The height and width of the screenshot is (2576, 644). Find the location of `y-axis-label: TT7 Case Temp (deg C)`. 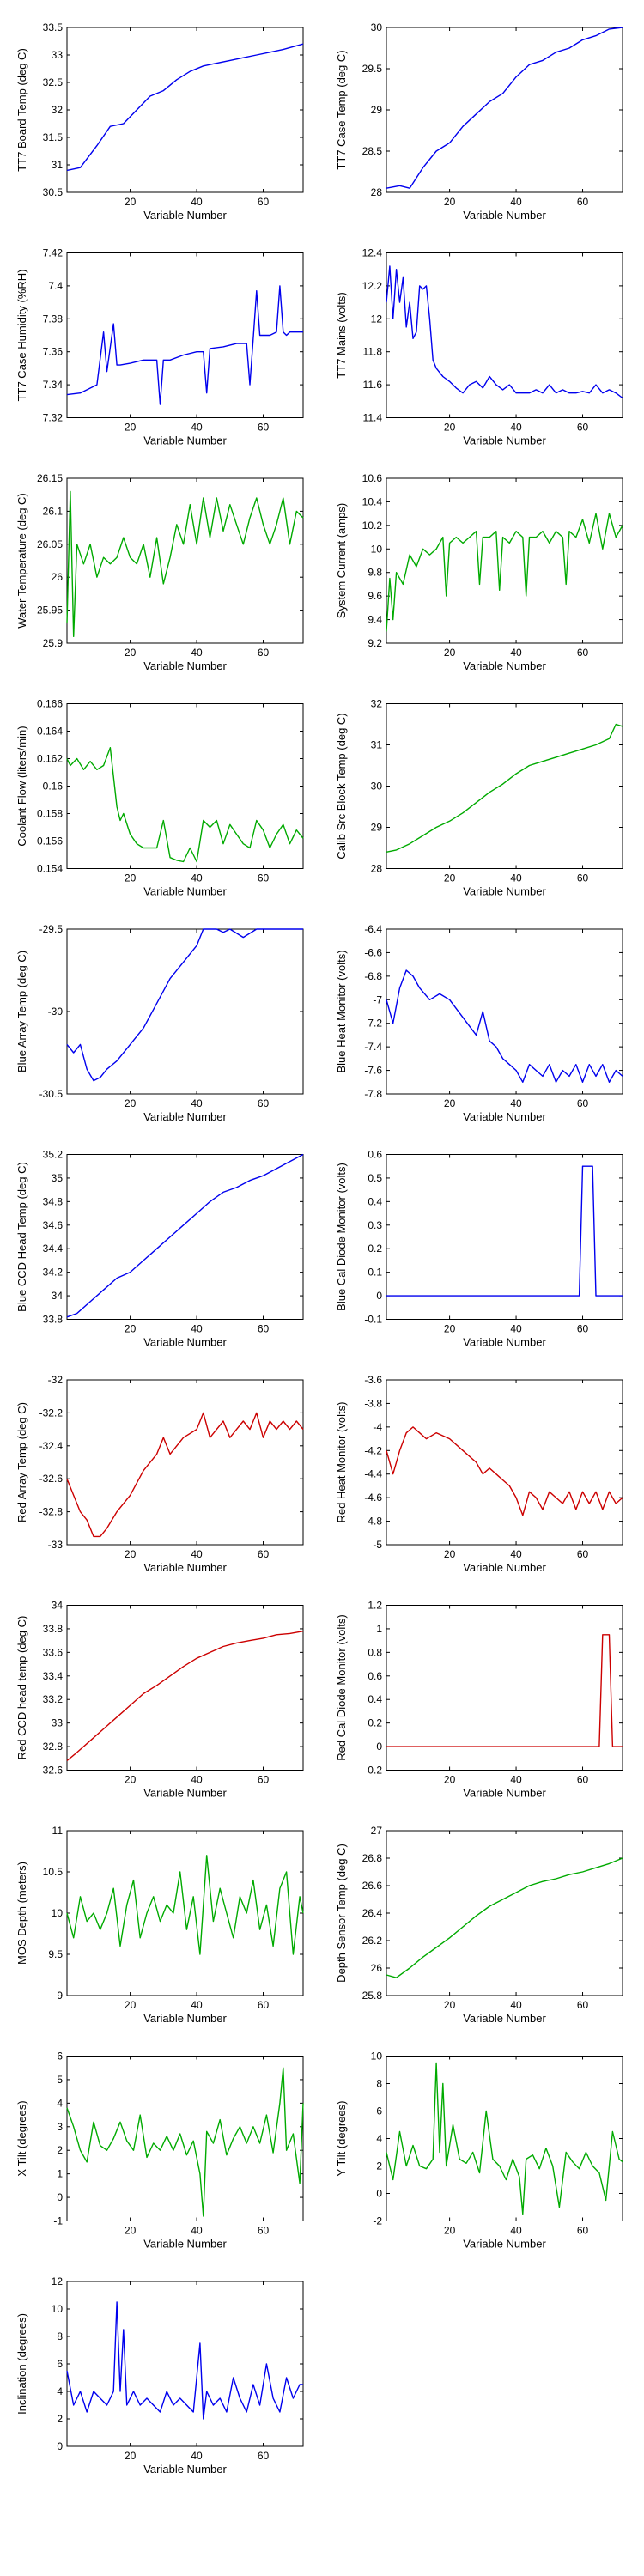

y-axis-label: TT7 Case Temp (deg C) is located at coordinates (342, 109).